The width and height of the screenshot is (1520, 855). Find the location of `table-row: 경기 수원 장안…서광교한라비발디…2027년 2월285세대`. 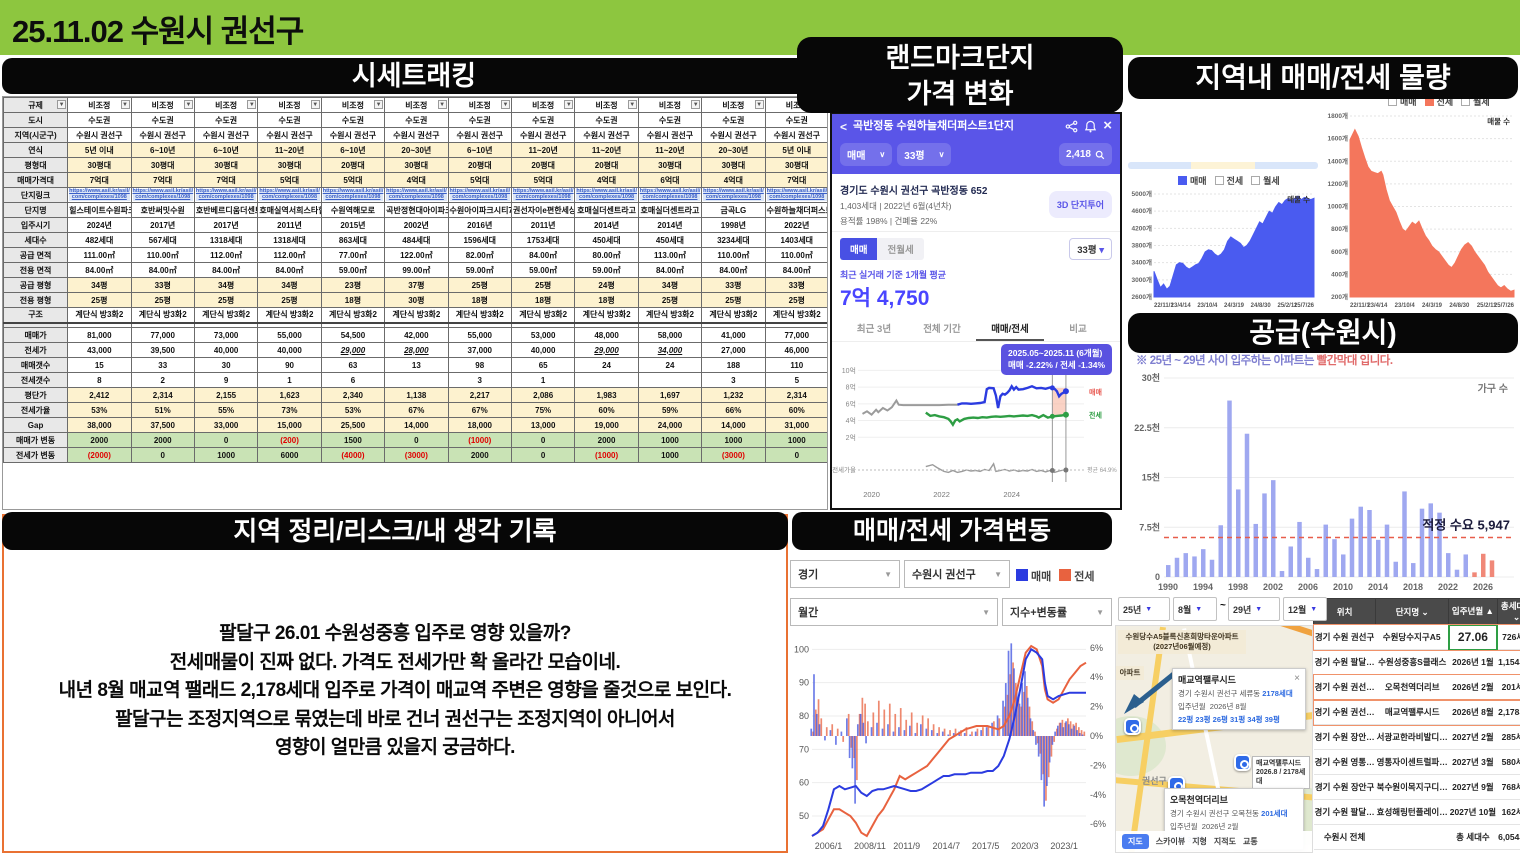

table-row: 경기 수원 장안…서광교한라비발디…2027년 2월285세대 is located at coordinates (1416, 737).